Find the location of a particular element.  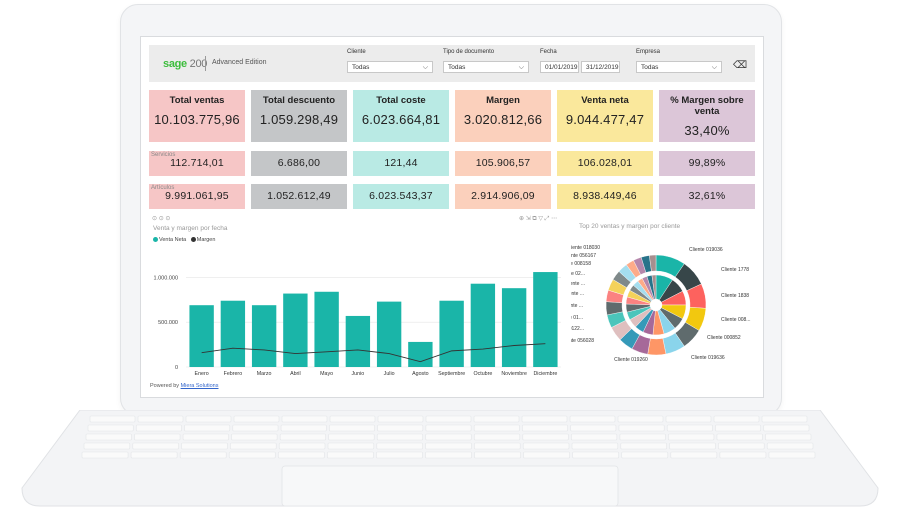

bar-febrero is located at coordinates (233, 333).